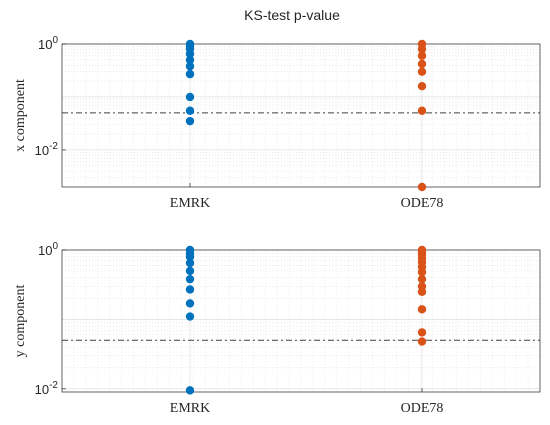 This screenshot has width=550, height=425. I want to click on chart-title: KS-test p-value, so click(292, 15).